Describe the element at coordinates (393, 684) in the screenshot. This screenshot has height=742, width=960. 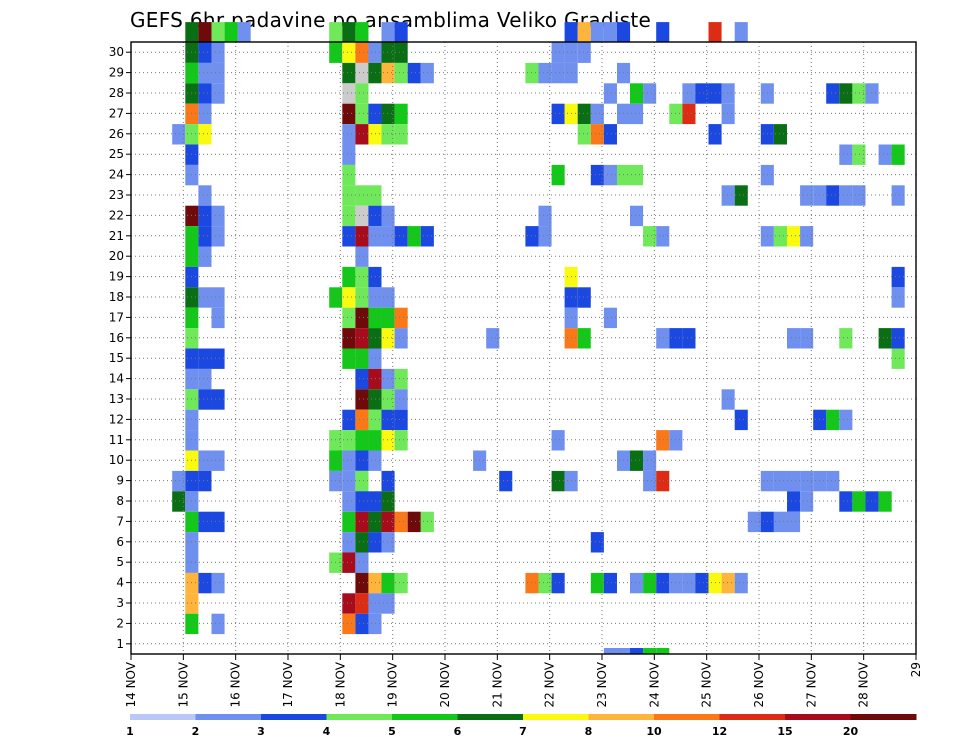
I see `x-tick-label: 19 NOV` at that location.